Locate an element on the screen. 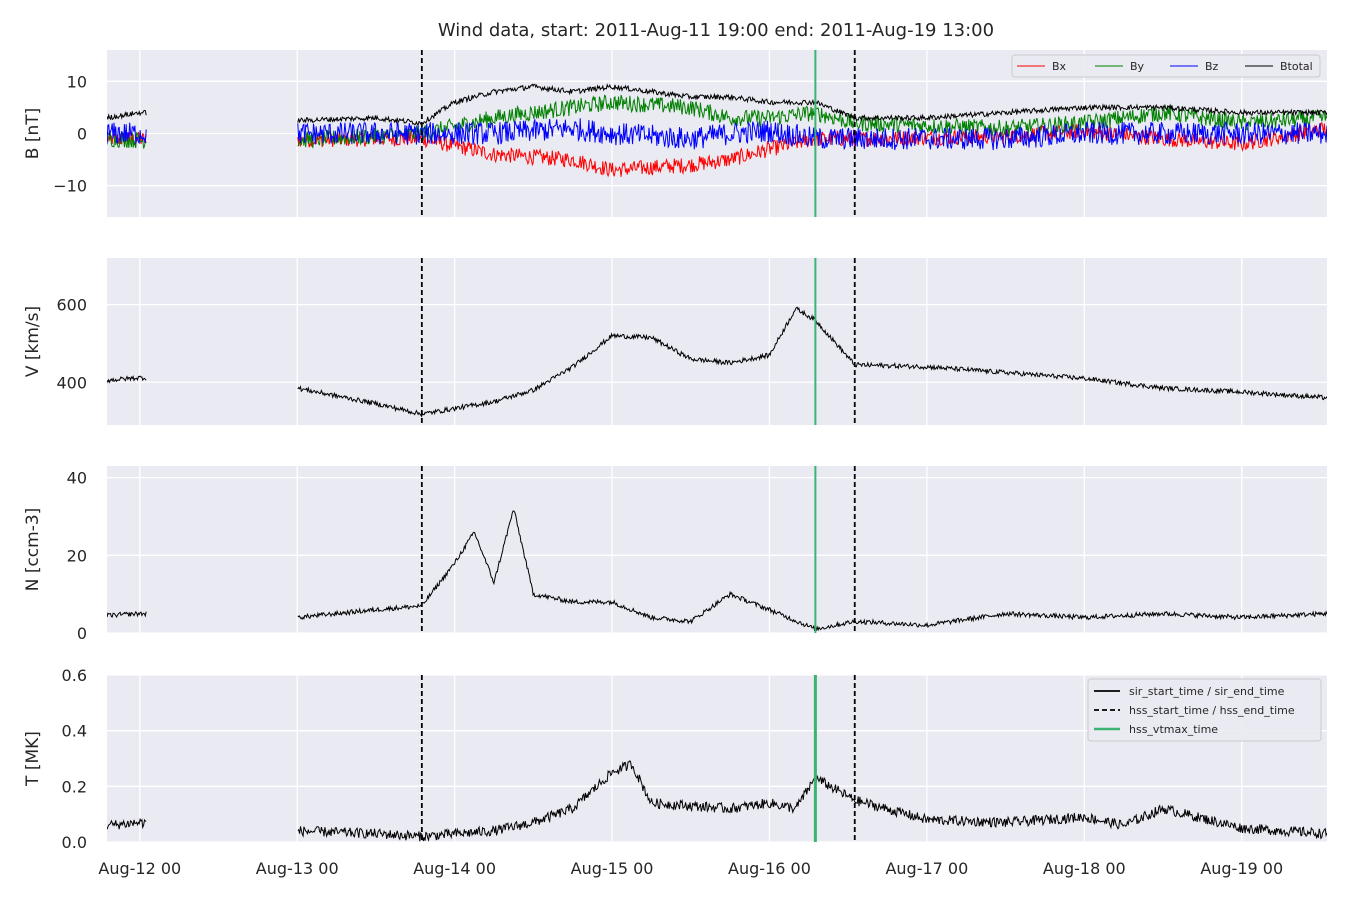 The image size is (1350, 900). x-tick-label-3: Aug-15 00 is located at coordinates (612, 868).